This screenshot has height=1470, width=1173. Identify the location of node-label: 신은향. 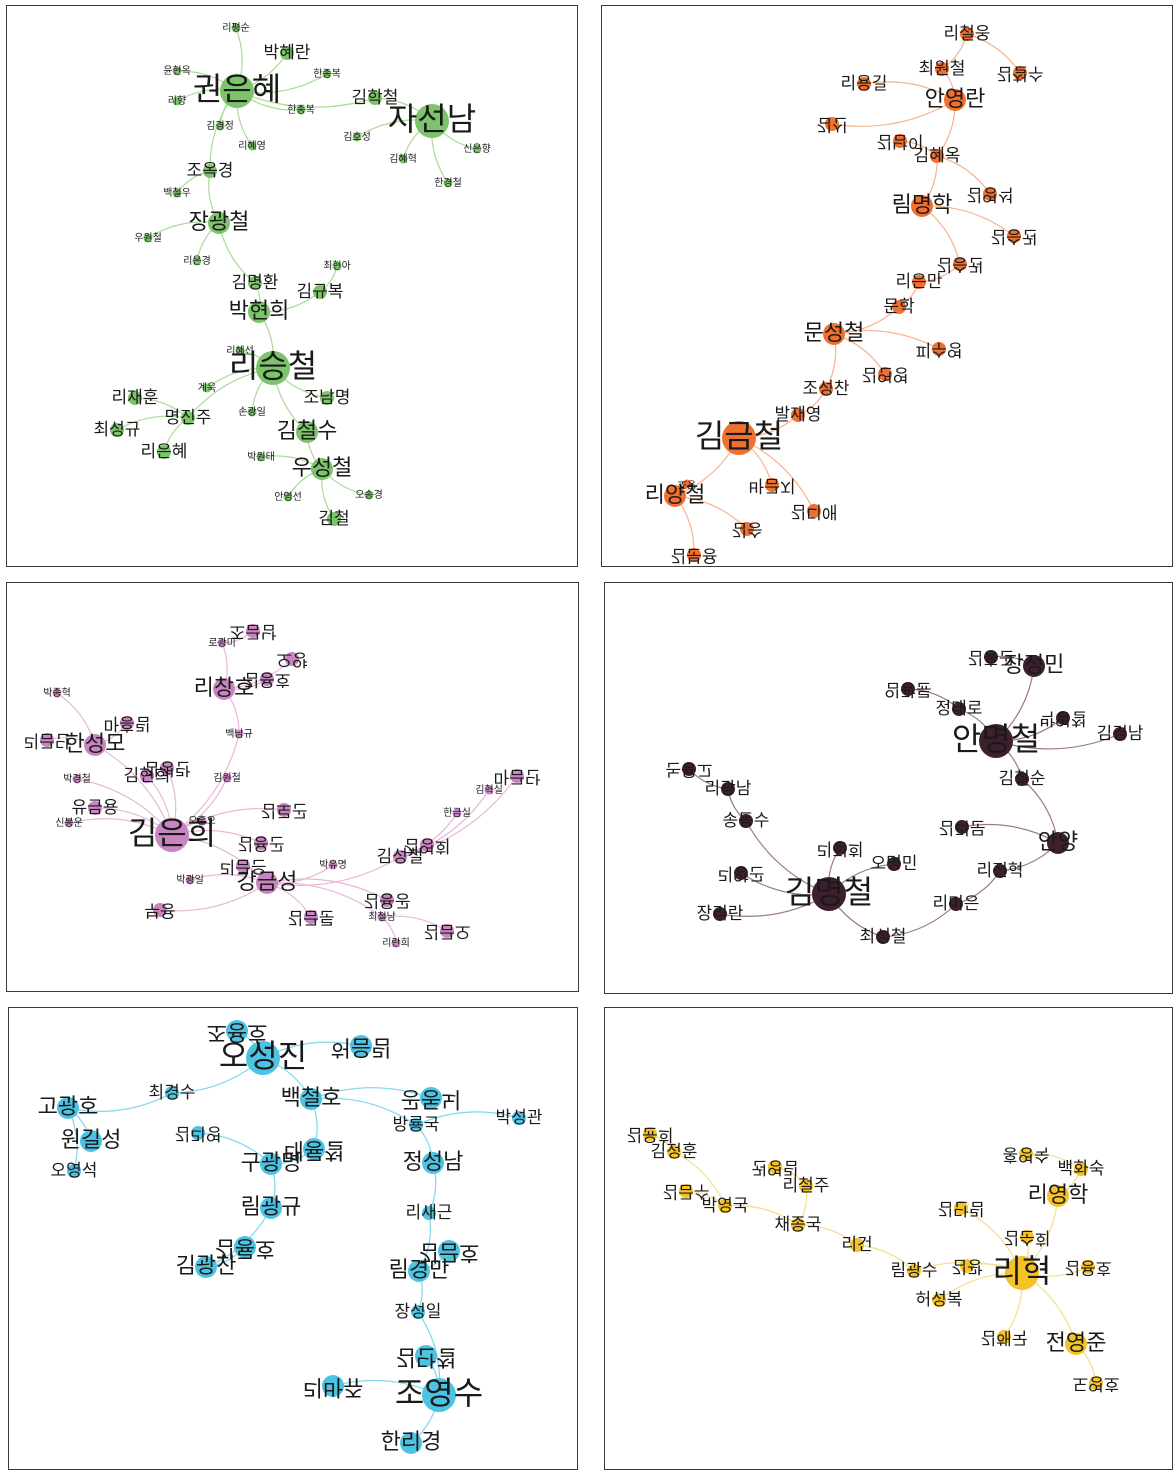
(477, 149).